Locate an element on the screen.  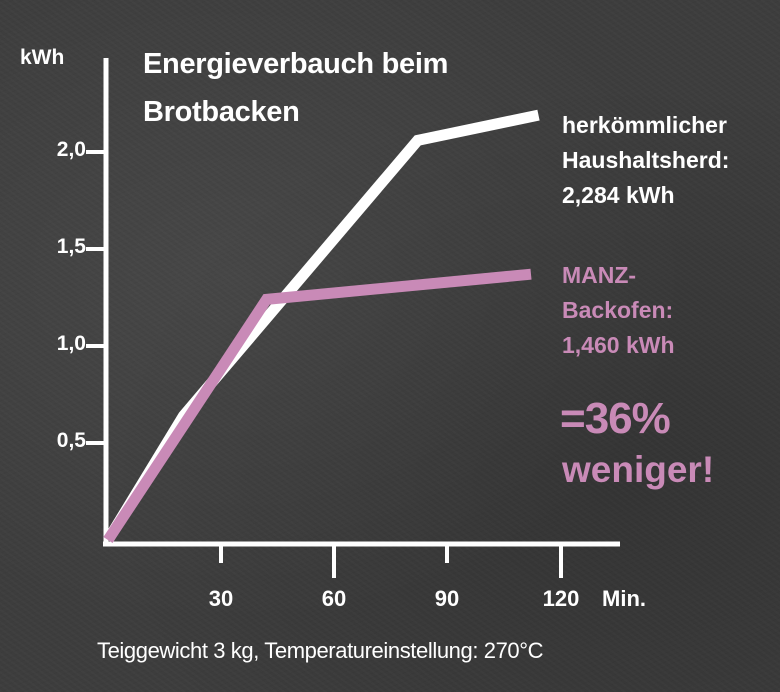
conventional-oven-label: herkömmlicher Haushaltsherd: 2,284 kWh is located at coordinates (645, 160).